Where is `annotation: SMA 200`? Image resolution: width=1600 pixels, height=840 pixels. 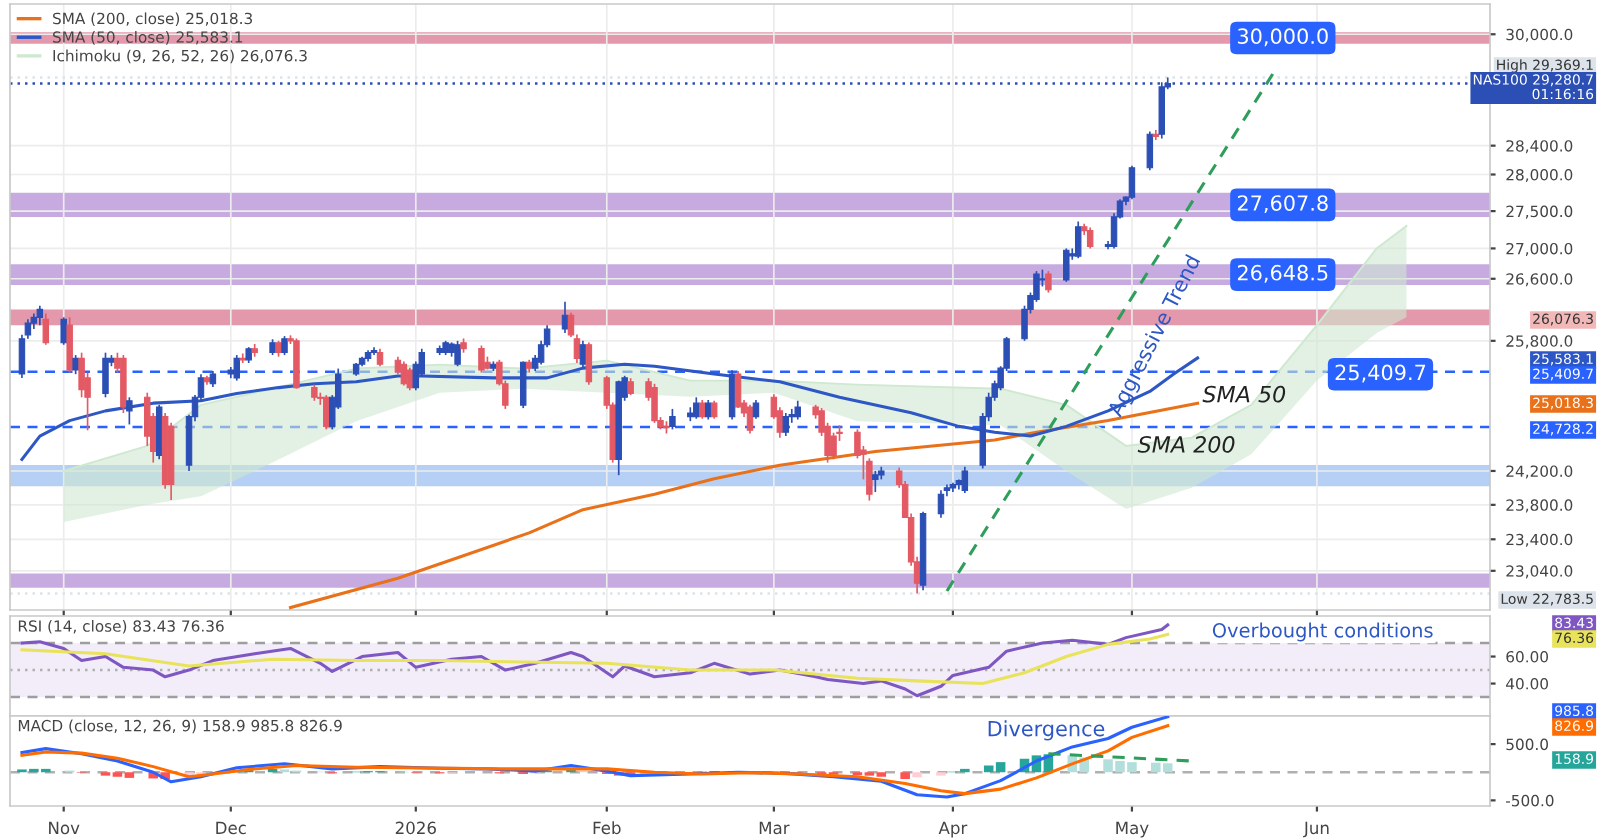
annotation: SMA 200 is located at coordinates (1186, 444).